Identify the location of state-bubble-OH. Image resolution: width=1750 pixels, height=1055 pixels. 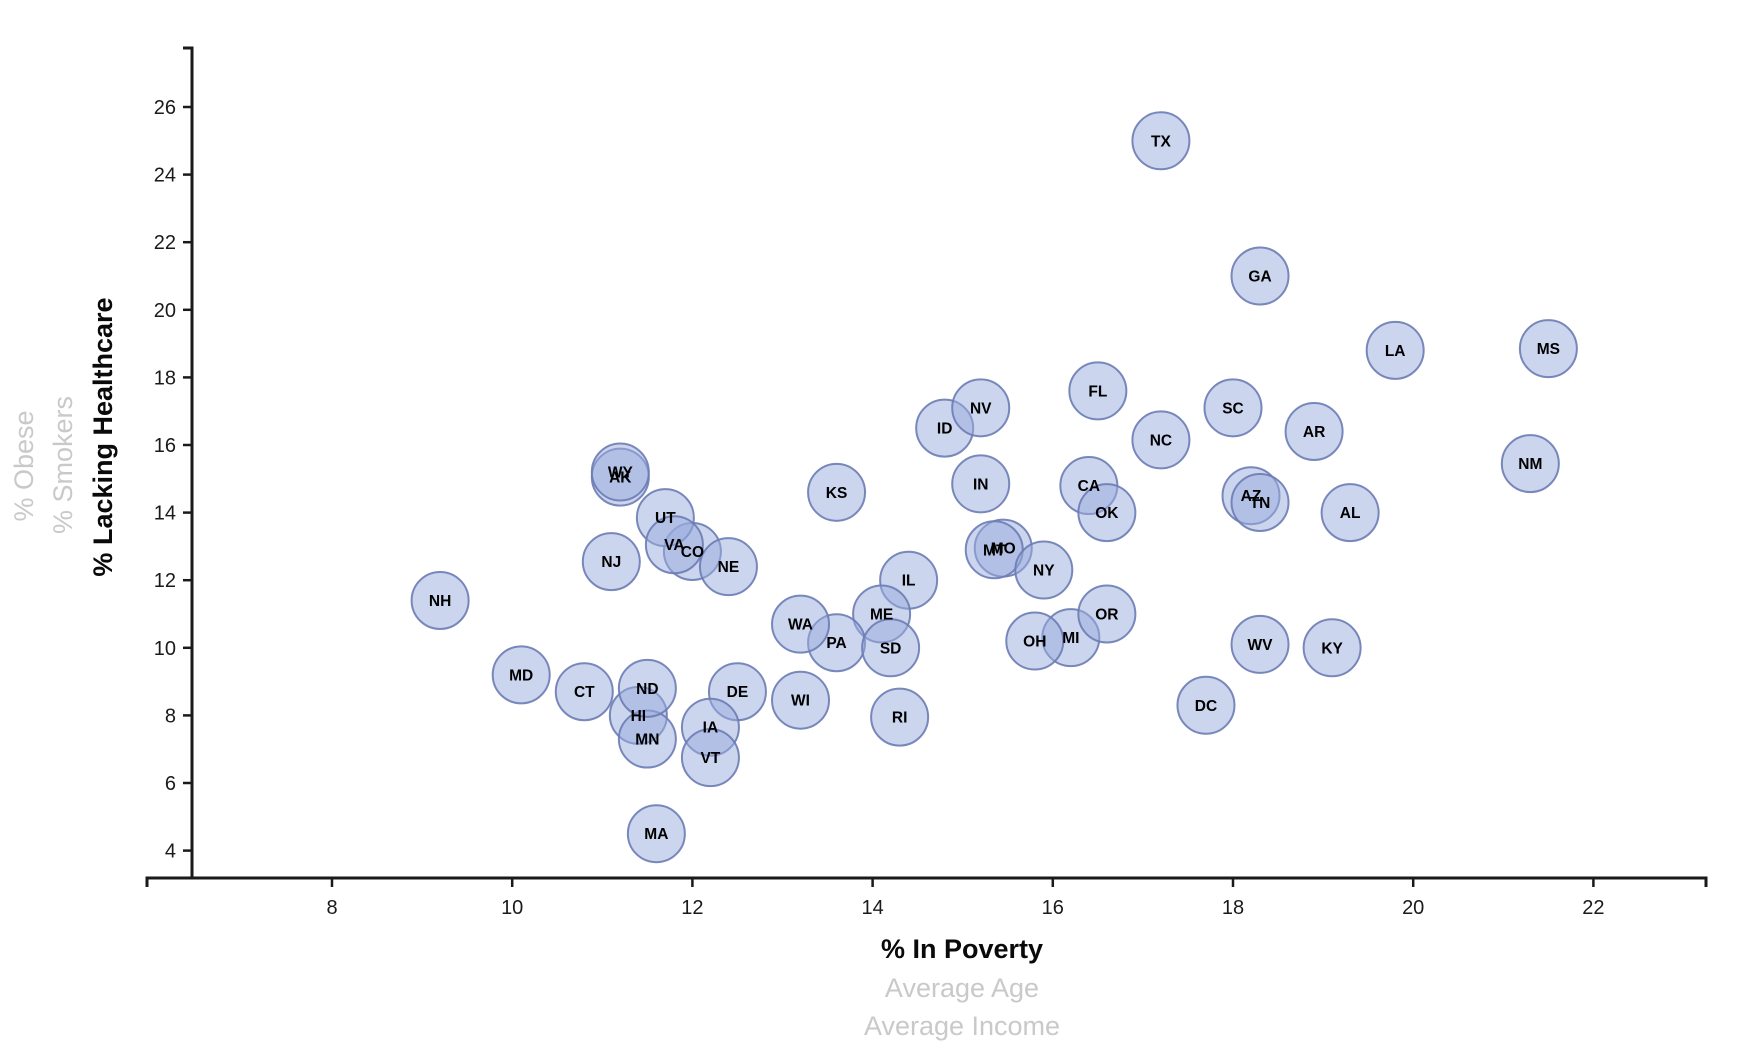
(1035, 641).